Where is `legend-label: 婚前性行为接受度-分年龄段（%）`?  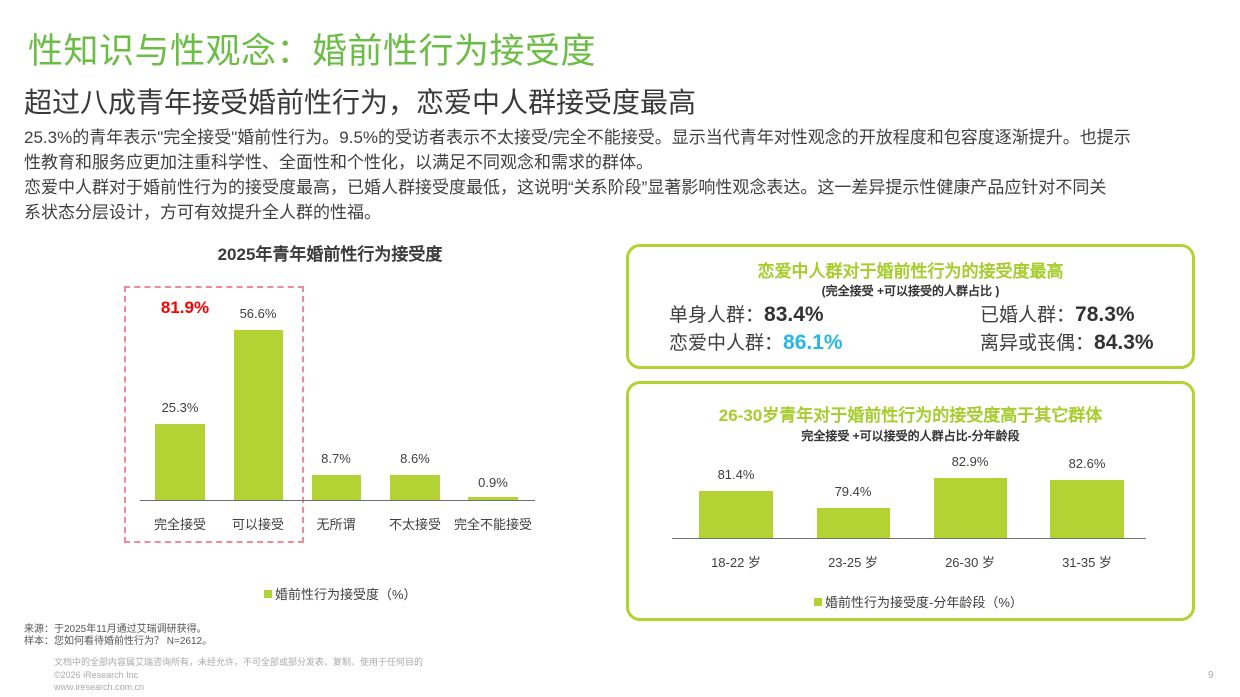 legend-label: 婚前性行为接受度-分年龄段（%） is located at coordinates (924, 602).